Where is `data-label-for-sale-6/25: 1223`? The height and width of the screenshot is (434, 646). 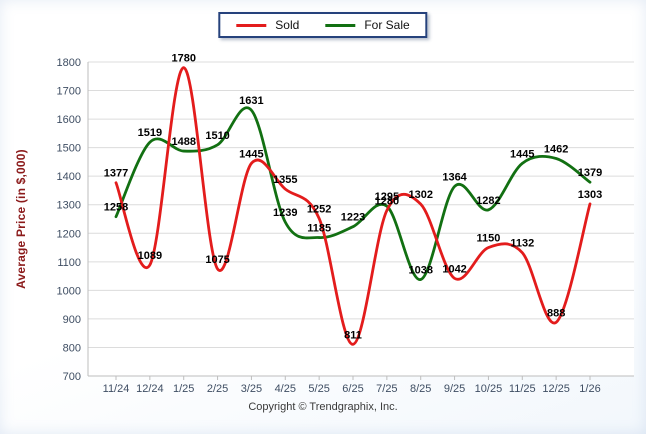
data-label-for-sale-6/25: 1223 is located at coordinates (353, 218).